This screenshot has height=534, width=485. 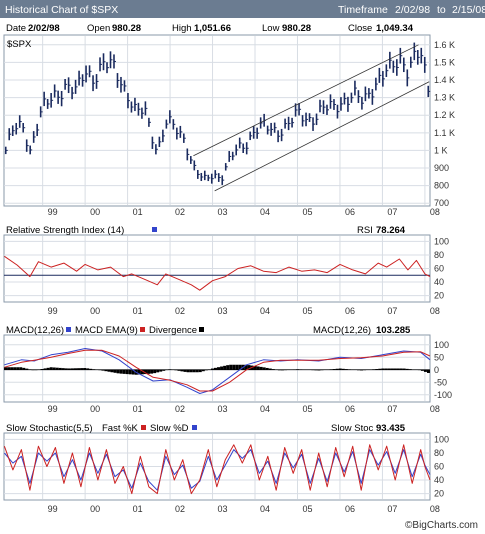 I want to click on macd-y-tick-label: 0, so click(x=436, y=370).